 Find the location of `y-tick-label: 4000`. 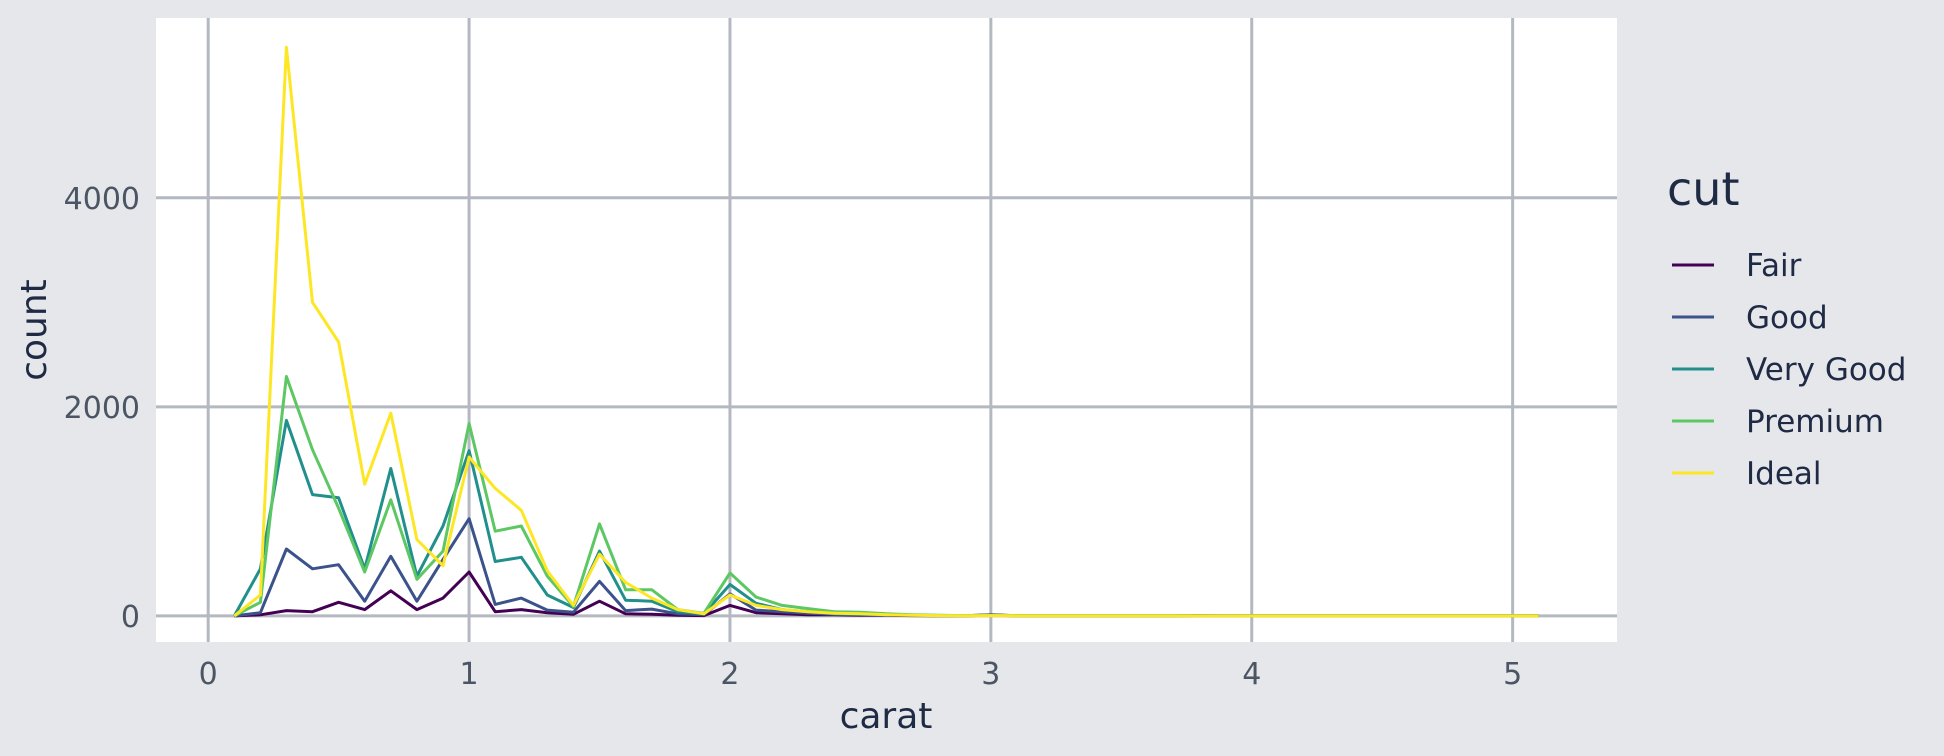

y-tick-label: 4000 is located at coordinates (102, 199).